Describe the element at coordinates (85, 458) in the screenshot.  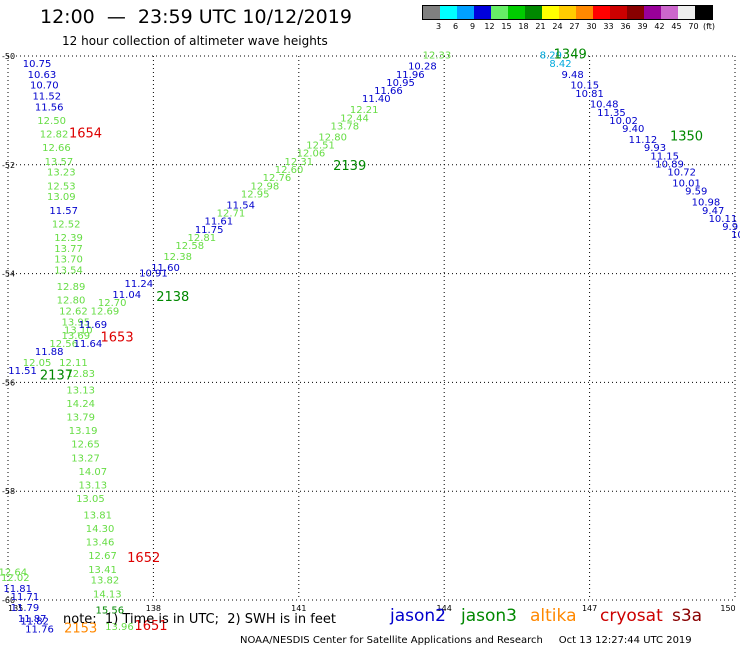
I see `swh-value: 13.27` at that location.